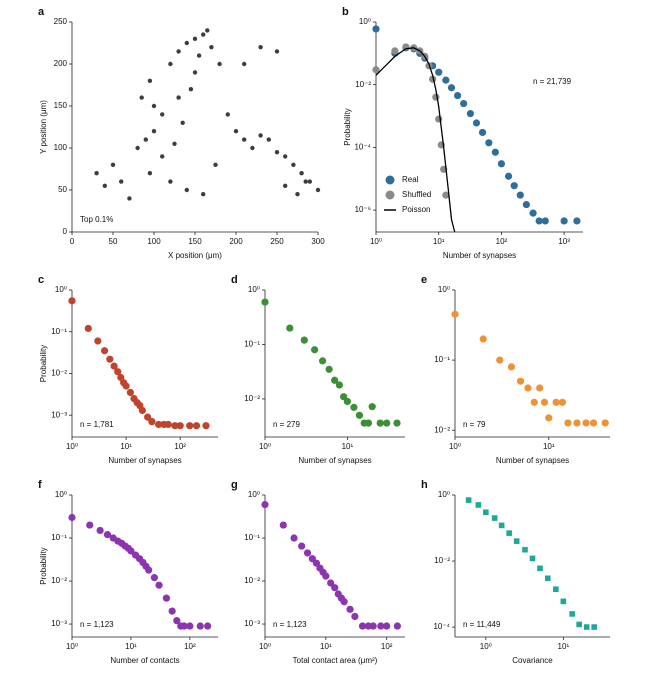 The image size is (657, 677). I want to click on x-tick-label: 150, so click(195, 241).